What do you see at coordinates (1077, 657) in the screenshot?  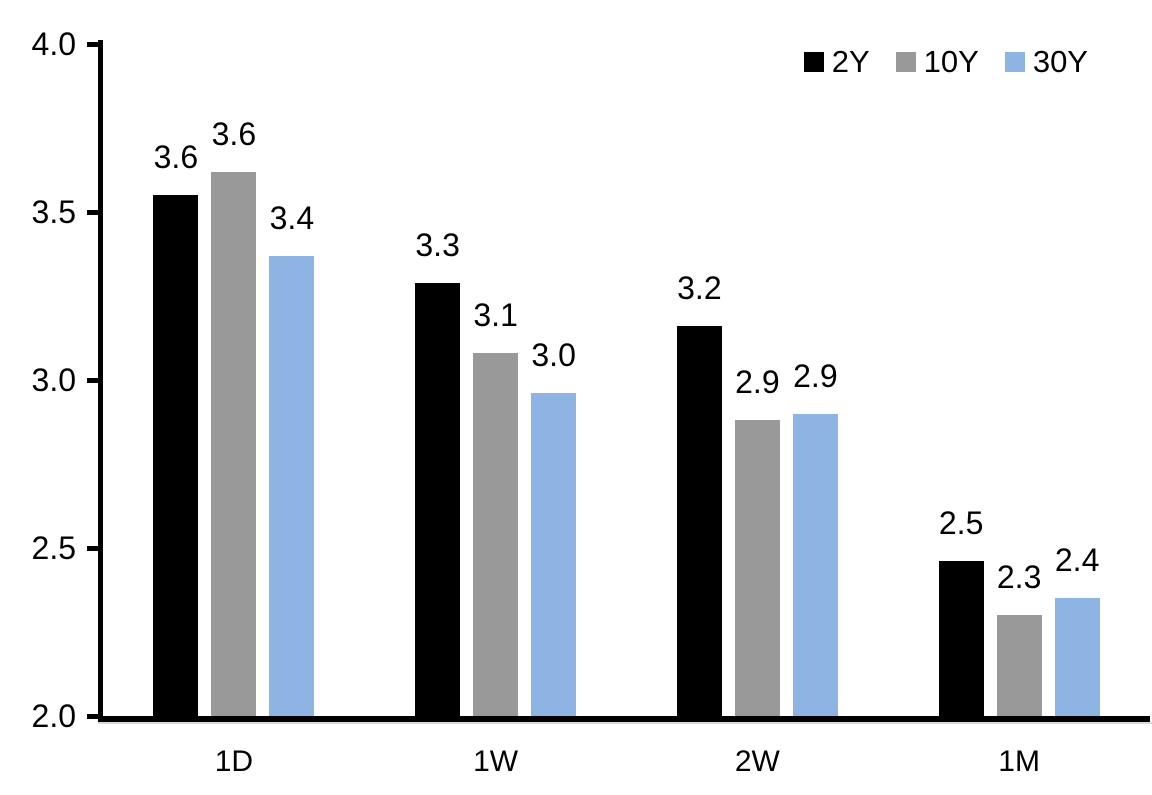 I see `bar-30y-1m` at bounding box center [1077, 657].